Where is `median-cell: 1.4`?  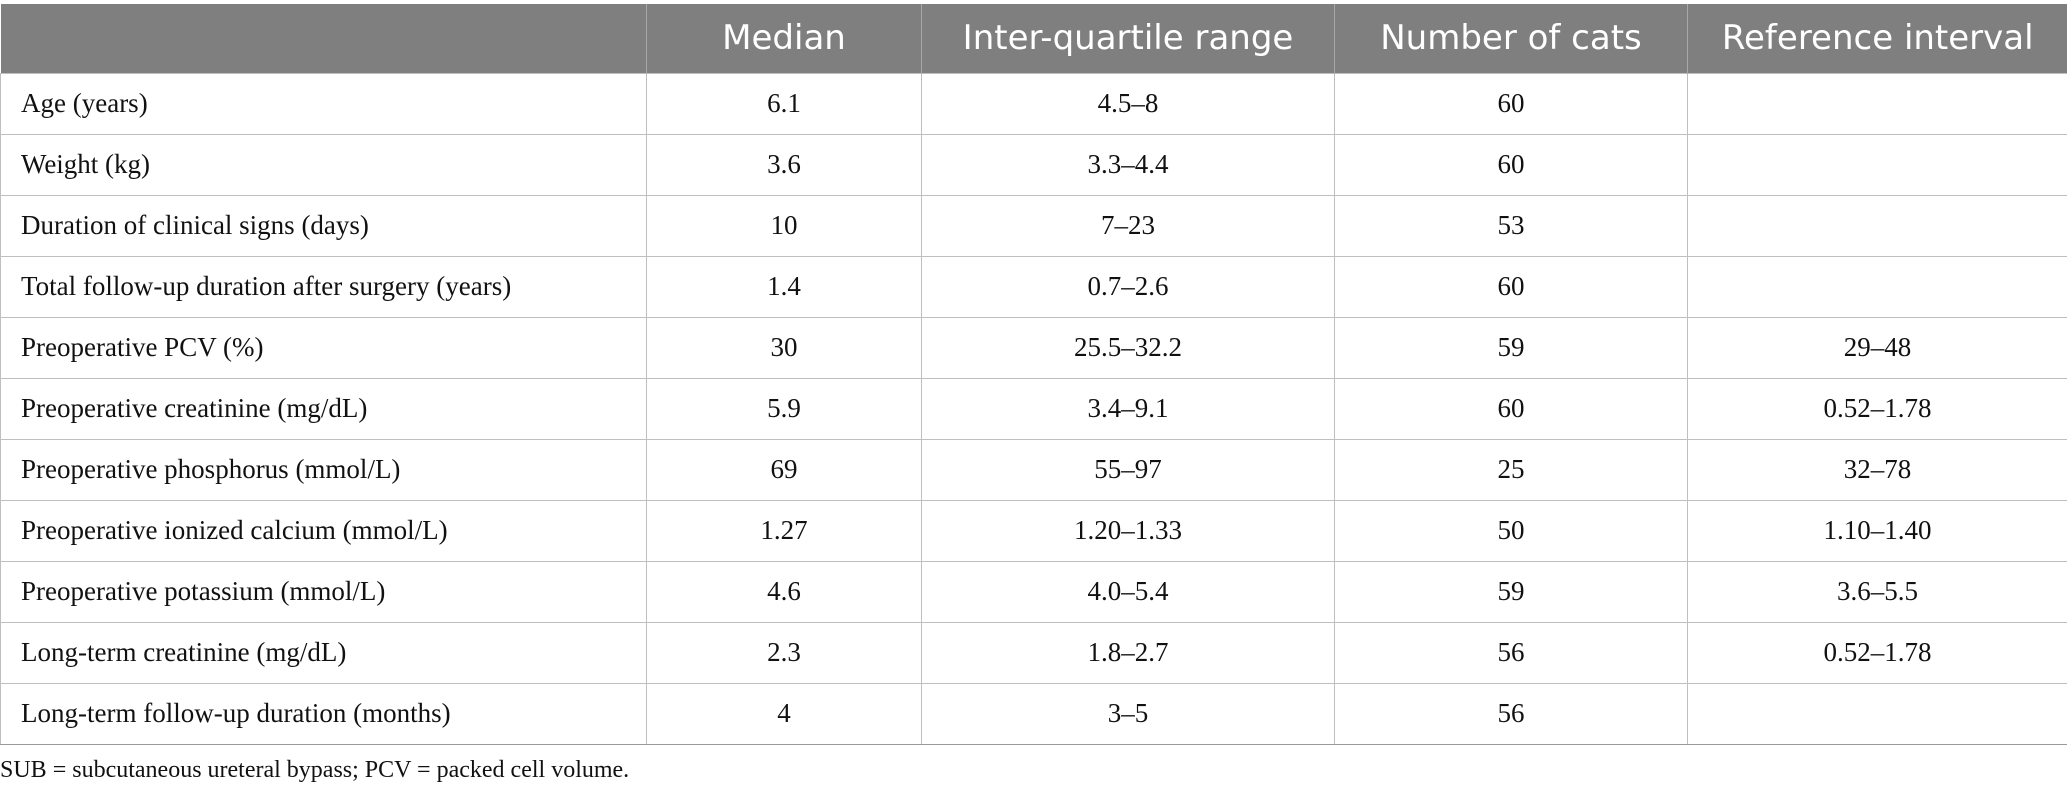
median-cell: 1.4 is located at coordinates (784, 286).